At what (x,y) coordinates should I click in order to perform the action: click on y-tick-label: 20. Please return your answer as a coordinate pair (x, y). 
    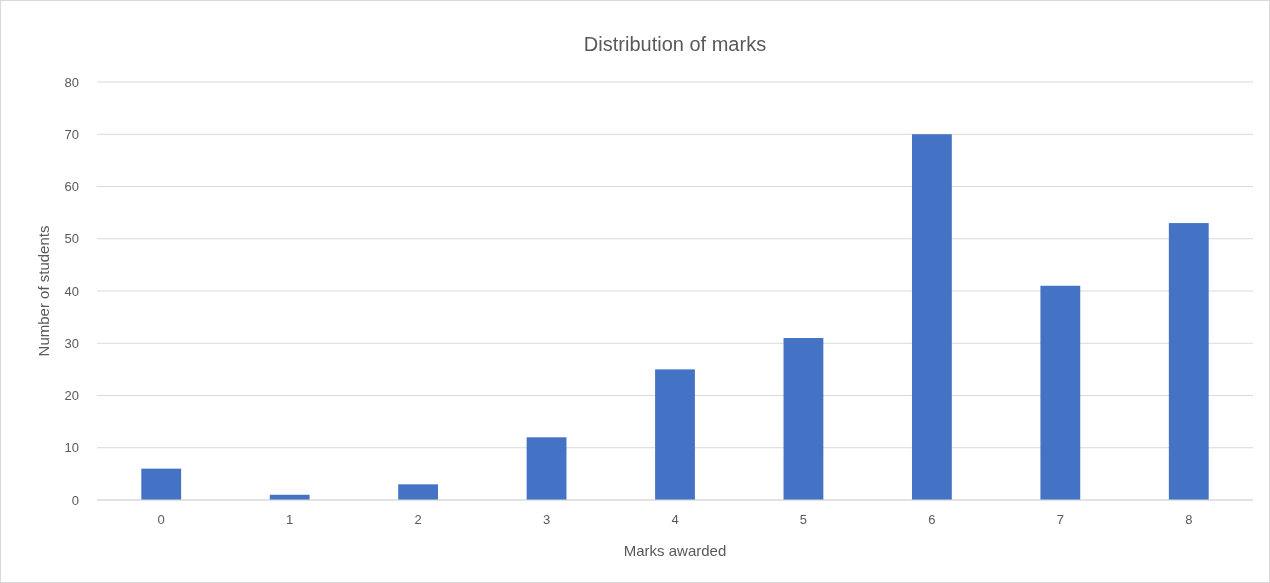
    Looking at the image, I should click on (71, 396).